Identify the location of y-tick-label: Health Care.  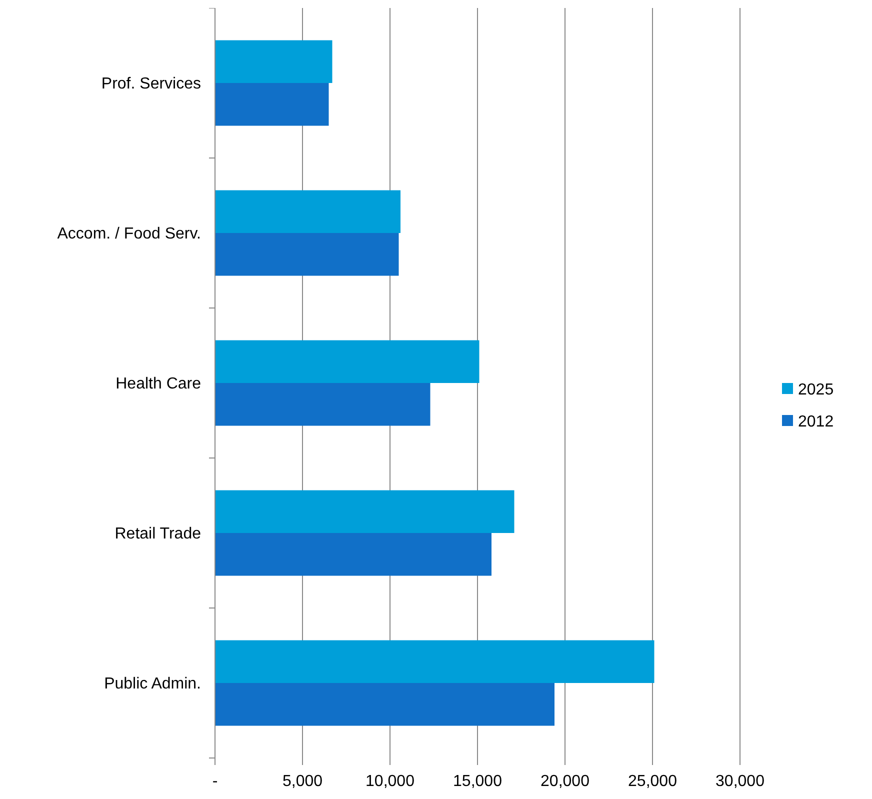
(159, 384).